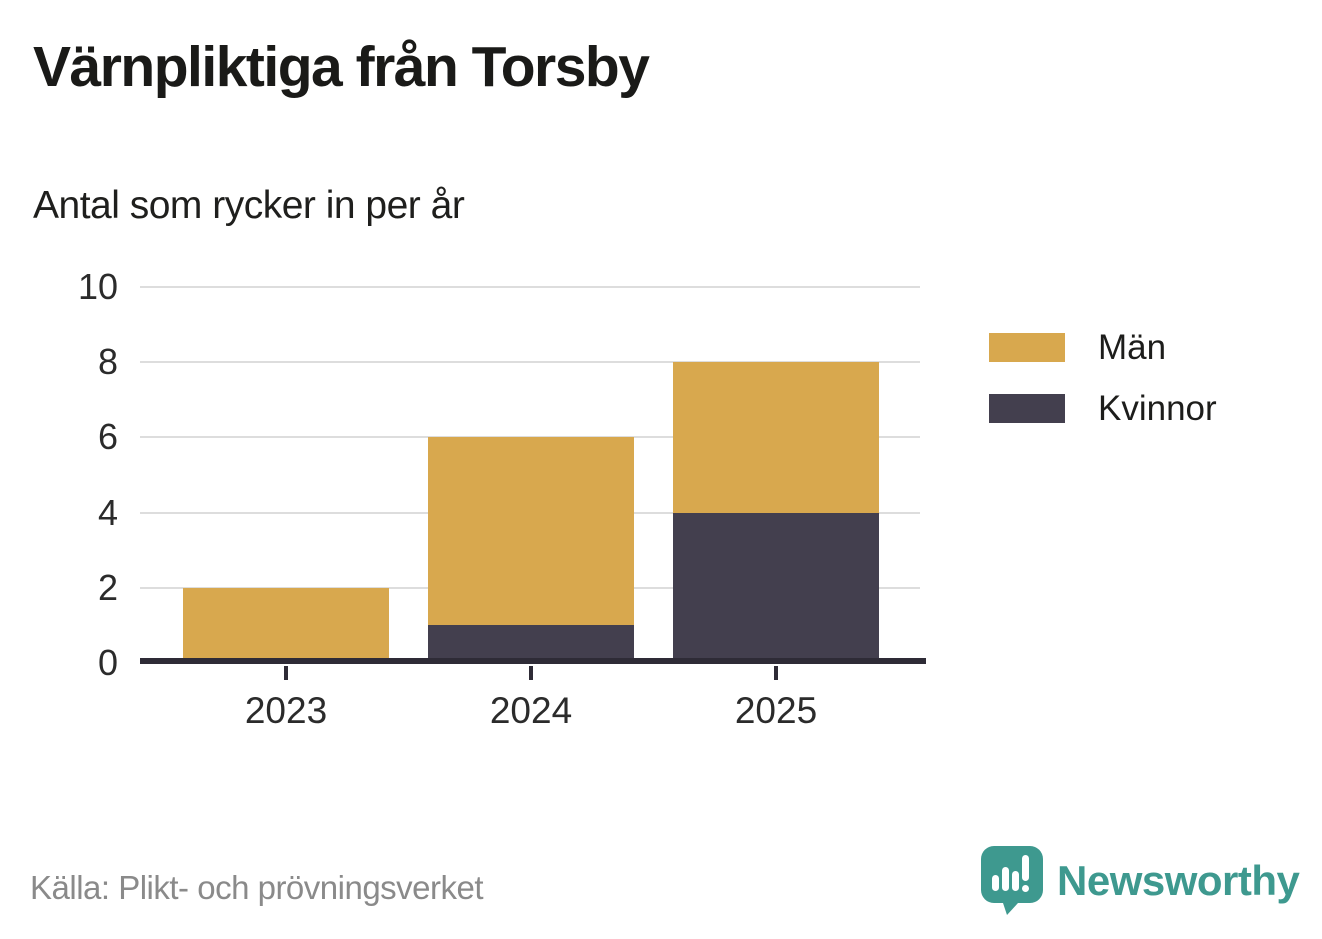 The image size is (1322, 939). I want to click on bar-segment-2023-Män, so click(286, 625).